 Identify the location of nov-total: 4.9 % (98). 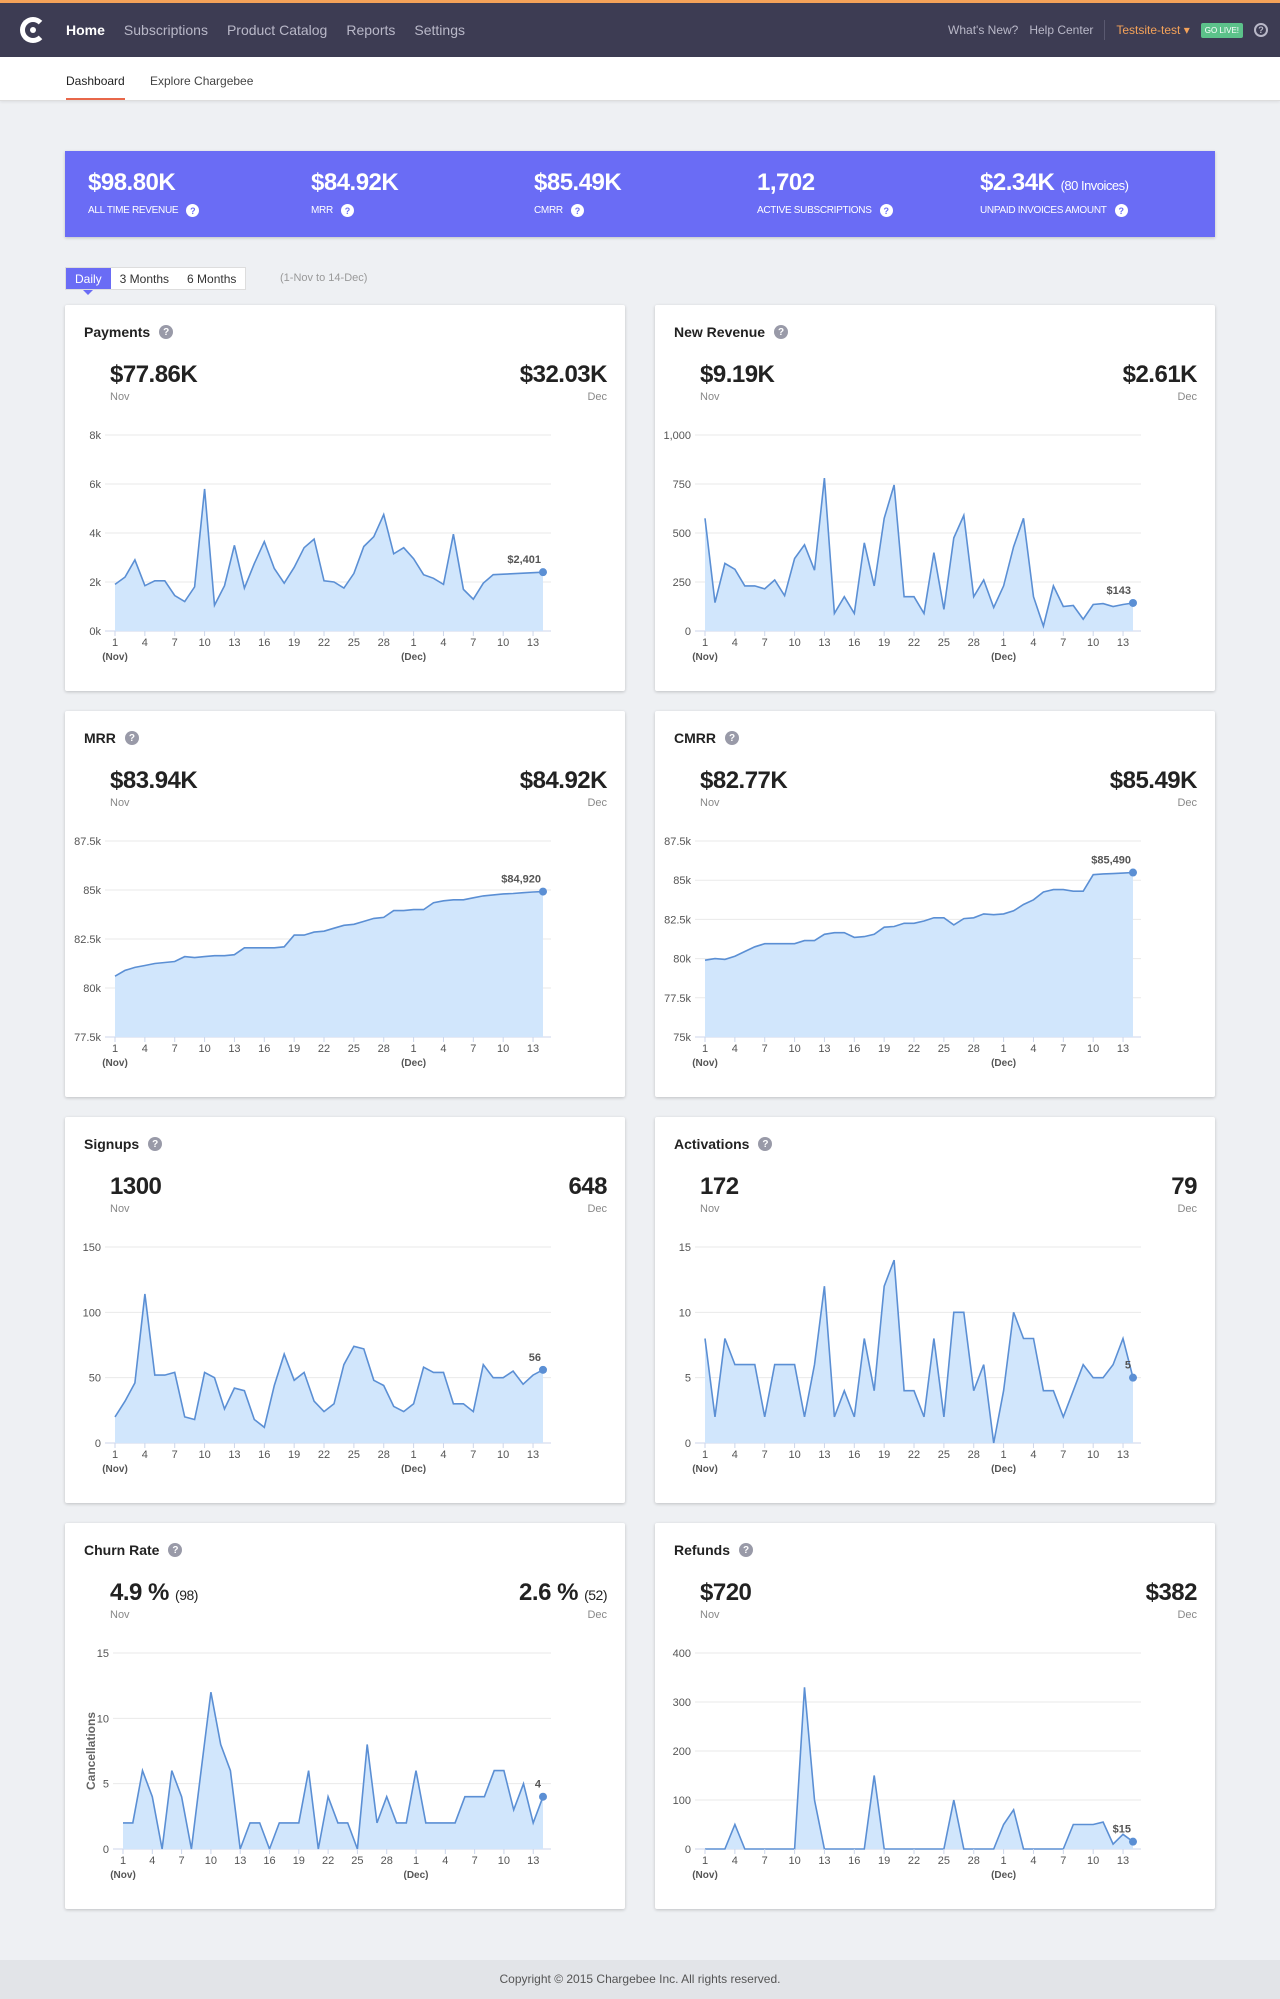
(154, 1593).